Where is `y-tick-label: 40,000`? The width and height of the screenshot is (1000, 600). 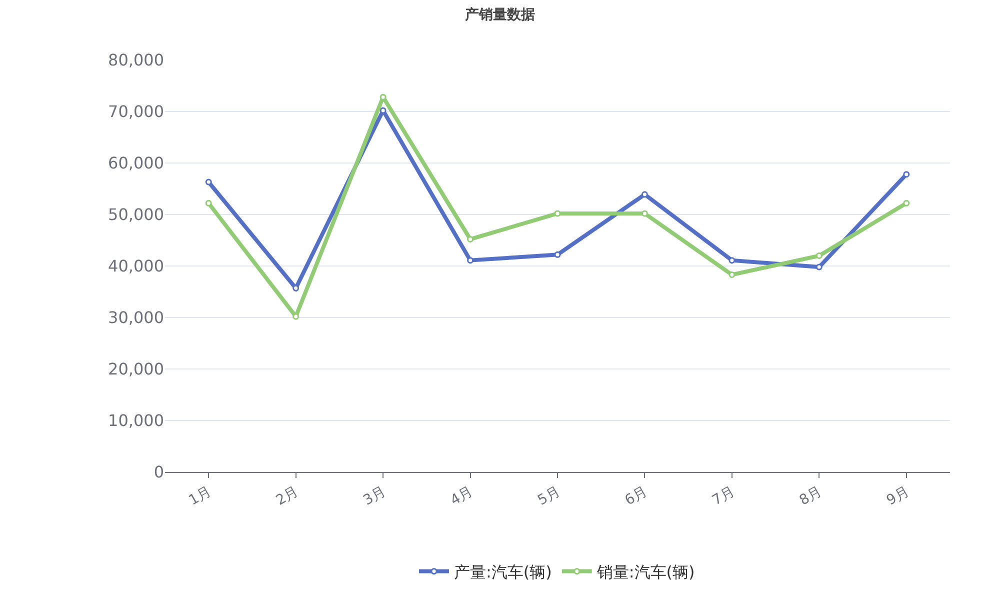
y-tick-label: 40,000 is located at coordinates (136, 266).